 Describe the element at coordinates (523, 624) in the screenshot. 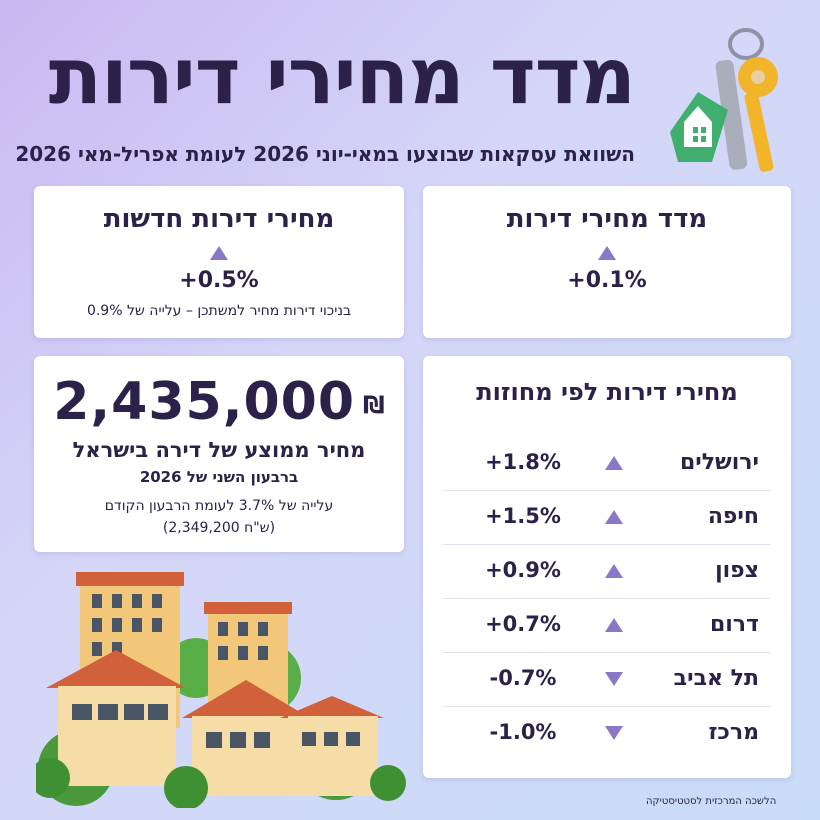

I see `district-change: +0.7%` at that location.